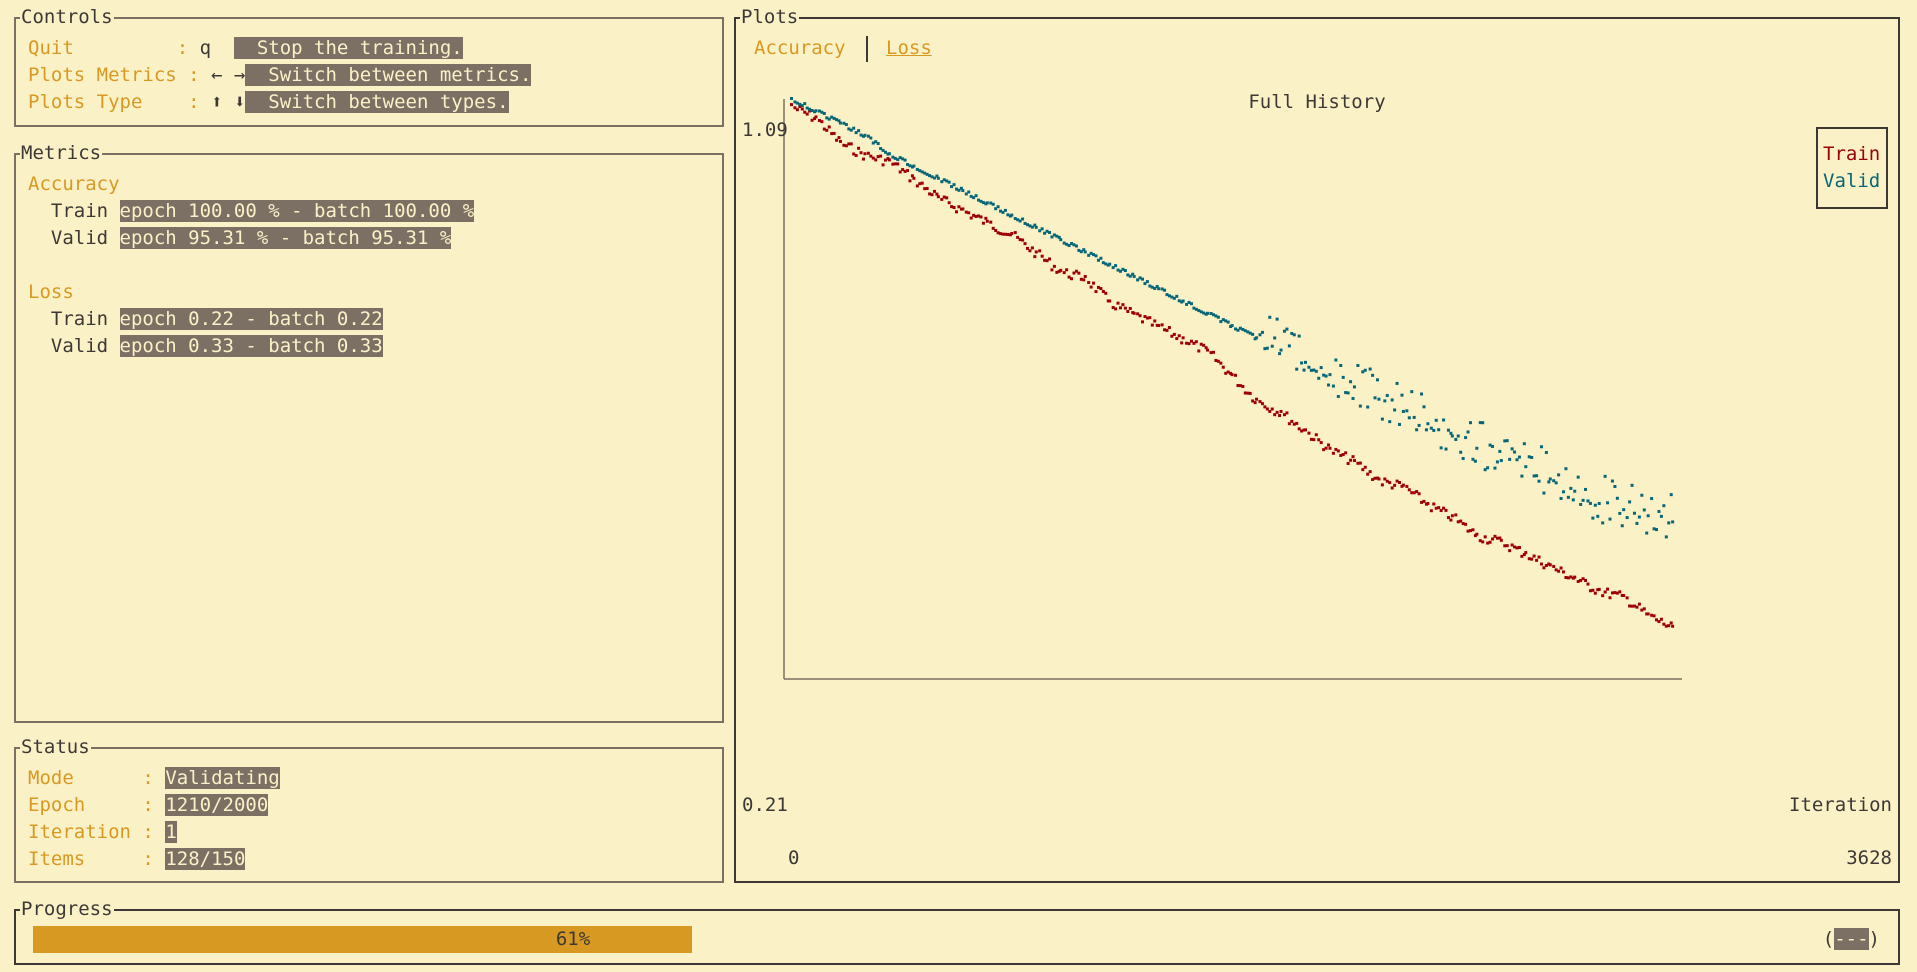  I want to click on metrics-title: Metrics, so click(61, 153).